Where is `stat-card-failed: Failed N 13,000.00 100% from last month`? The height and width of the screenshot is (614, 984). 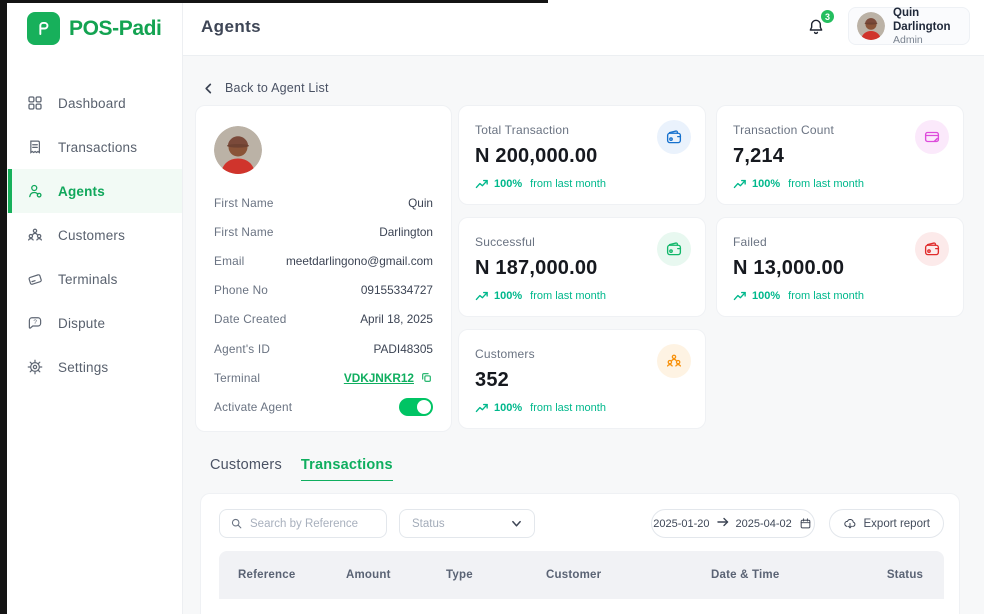
stat-card-failed: Failed N 13,000.00 100% from last month is located at coordinates (840, 267).